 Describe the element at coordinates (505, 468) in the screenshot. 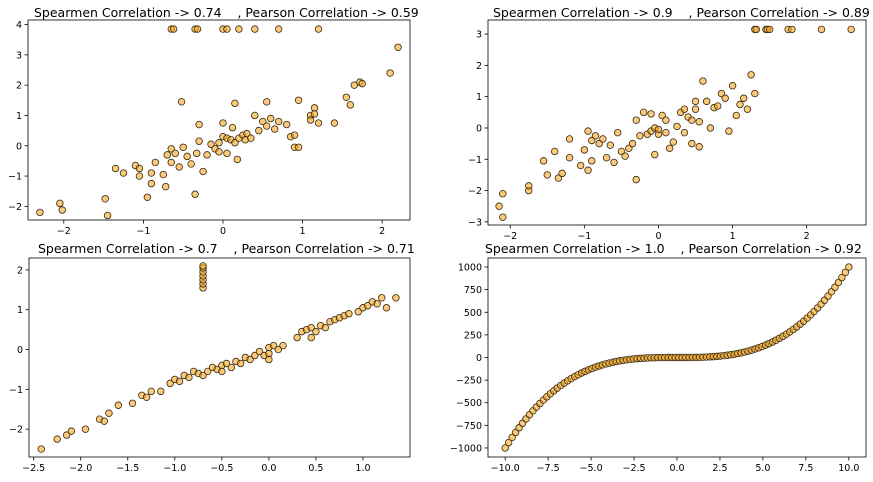

I see `x-tick-label: −10.0` at that location.